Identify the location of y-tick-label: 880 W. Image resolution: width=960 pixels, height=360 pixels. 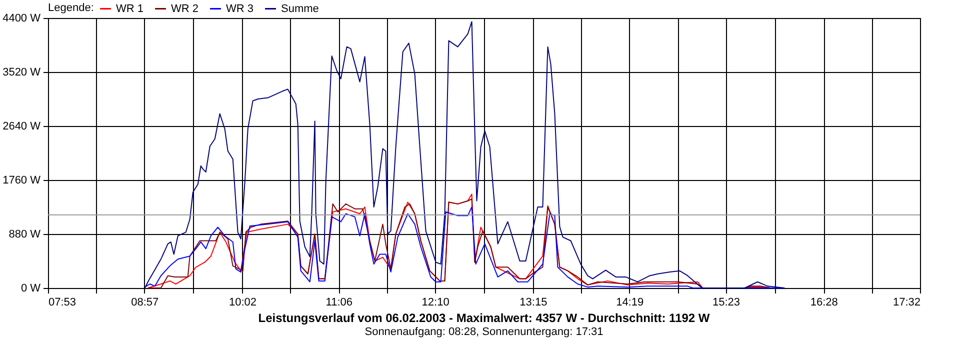
(25, 234).